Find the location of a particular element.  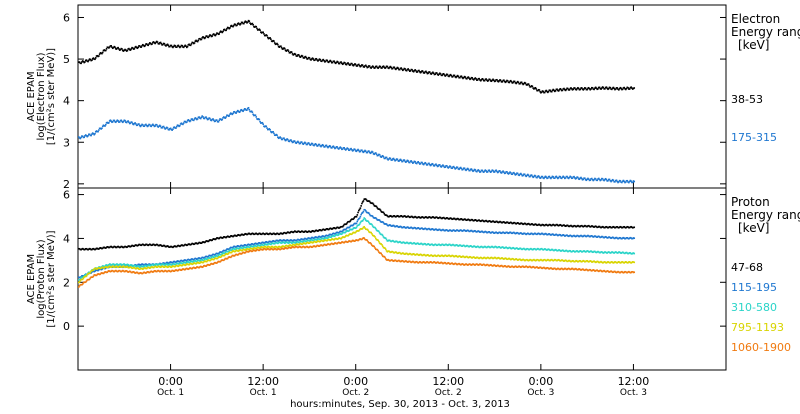

legend-entry: 38-53 is located at coordinates (747, 99).